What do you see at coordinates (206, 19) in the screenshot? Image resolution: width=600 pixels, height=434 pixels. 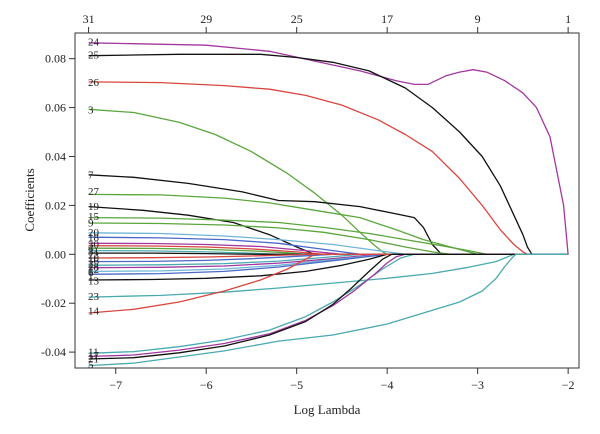 I see `top-tick-label: 29` at bounding box center [206, 19].